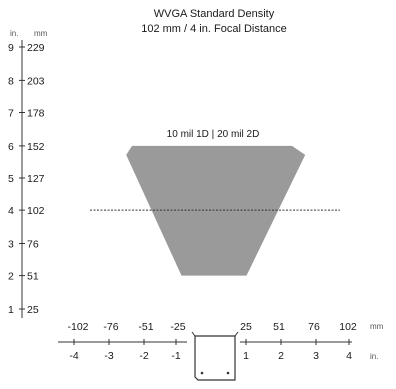 Image resolution: width=396 pixels, height=389 pixels. Describe the element at coordinates (314, 327) in the screenshot. I see `x-tick-mm-76: 76` at that location.